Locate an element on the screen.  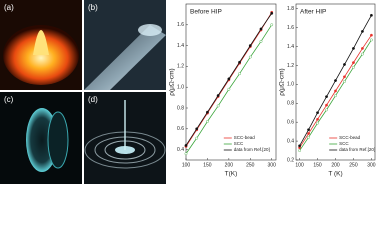
y-tick-label: 1.8 is located at coordinates (290, 9).